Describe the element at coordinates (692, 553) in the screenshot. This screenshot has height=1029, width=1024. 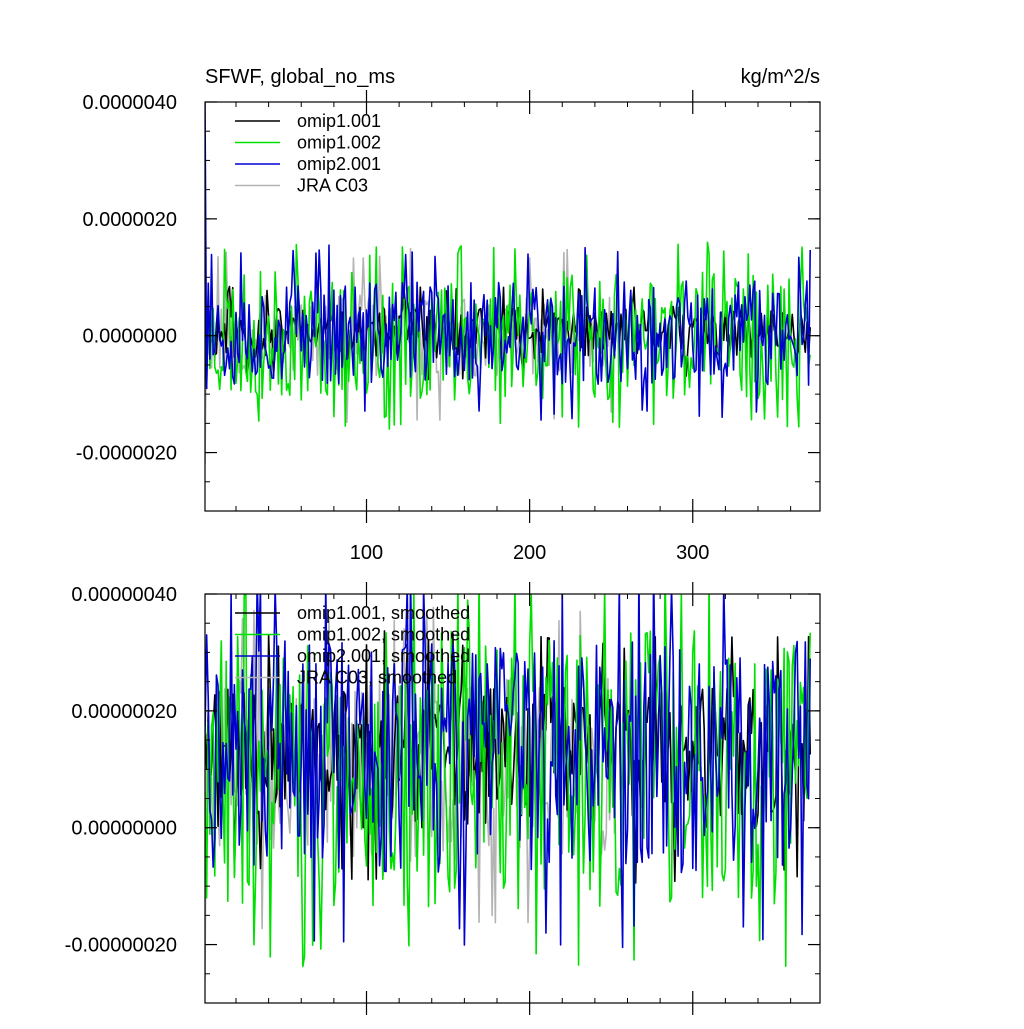
I see `x-tick-label: 300` at that location.